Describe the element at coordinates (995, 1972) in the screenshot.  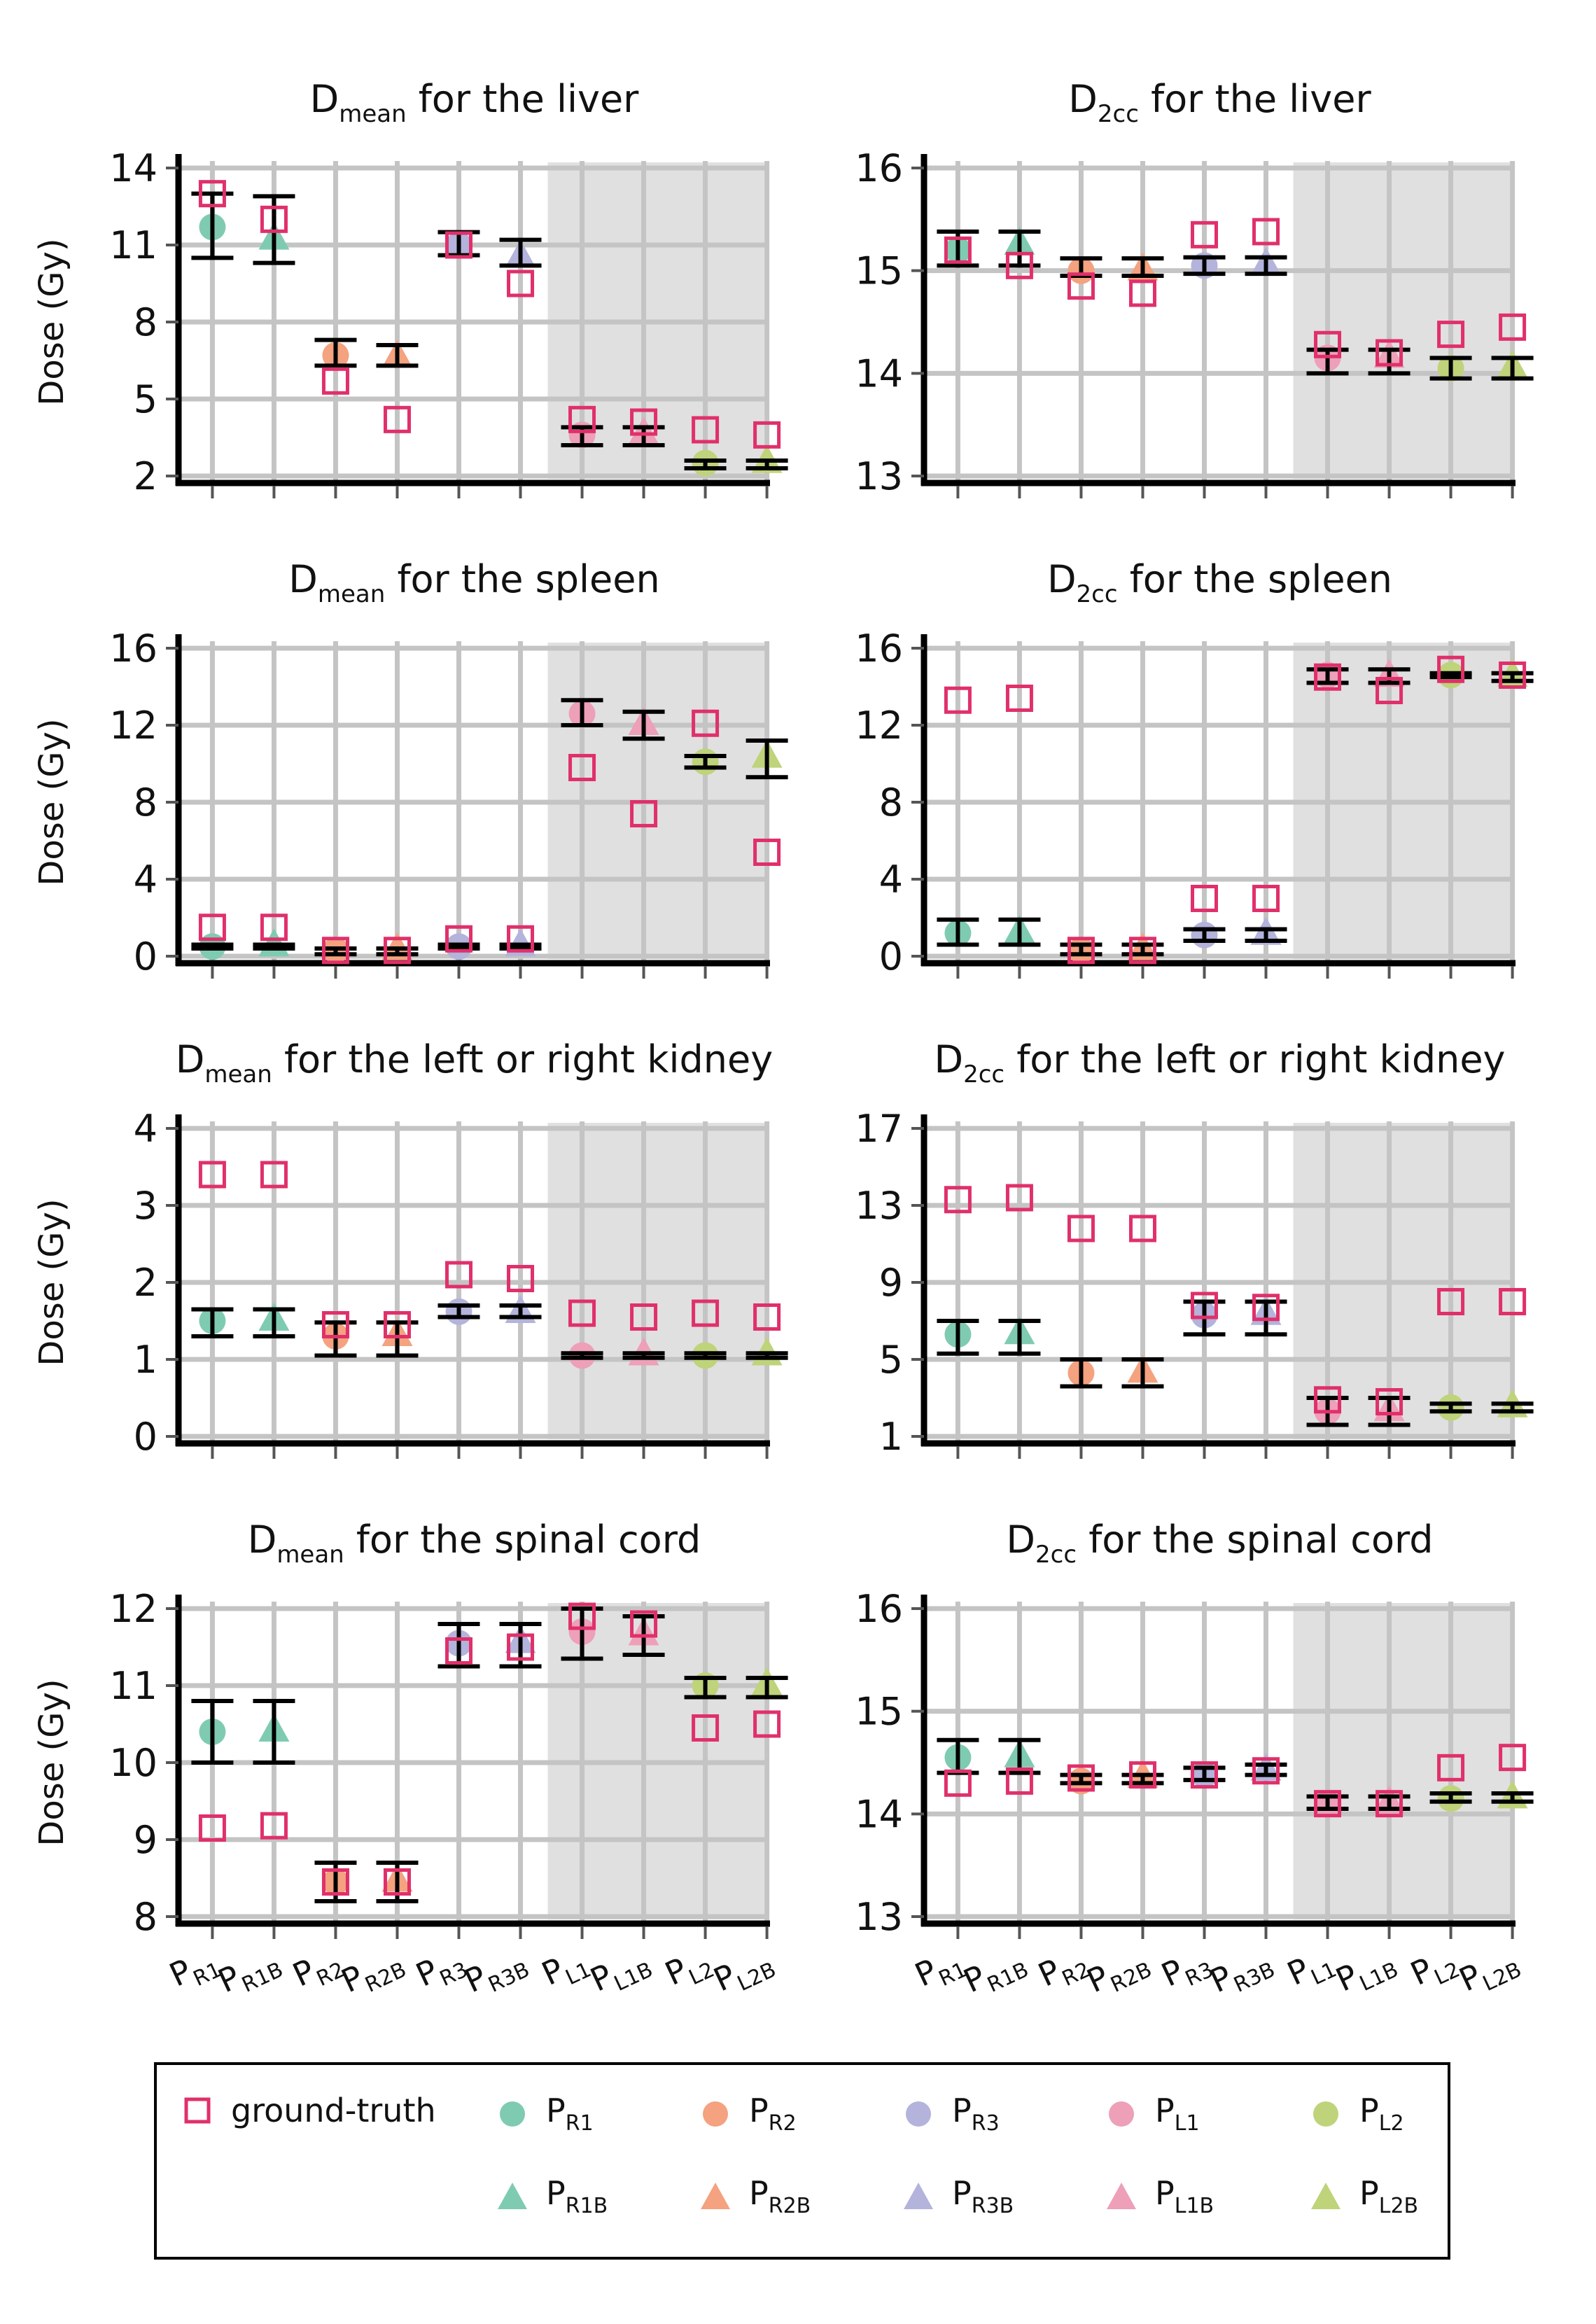
I see `x-tick-label: PR1B` at that location.